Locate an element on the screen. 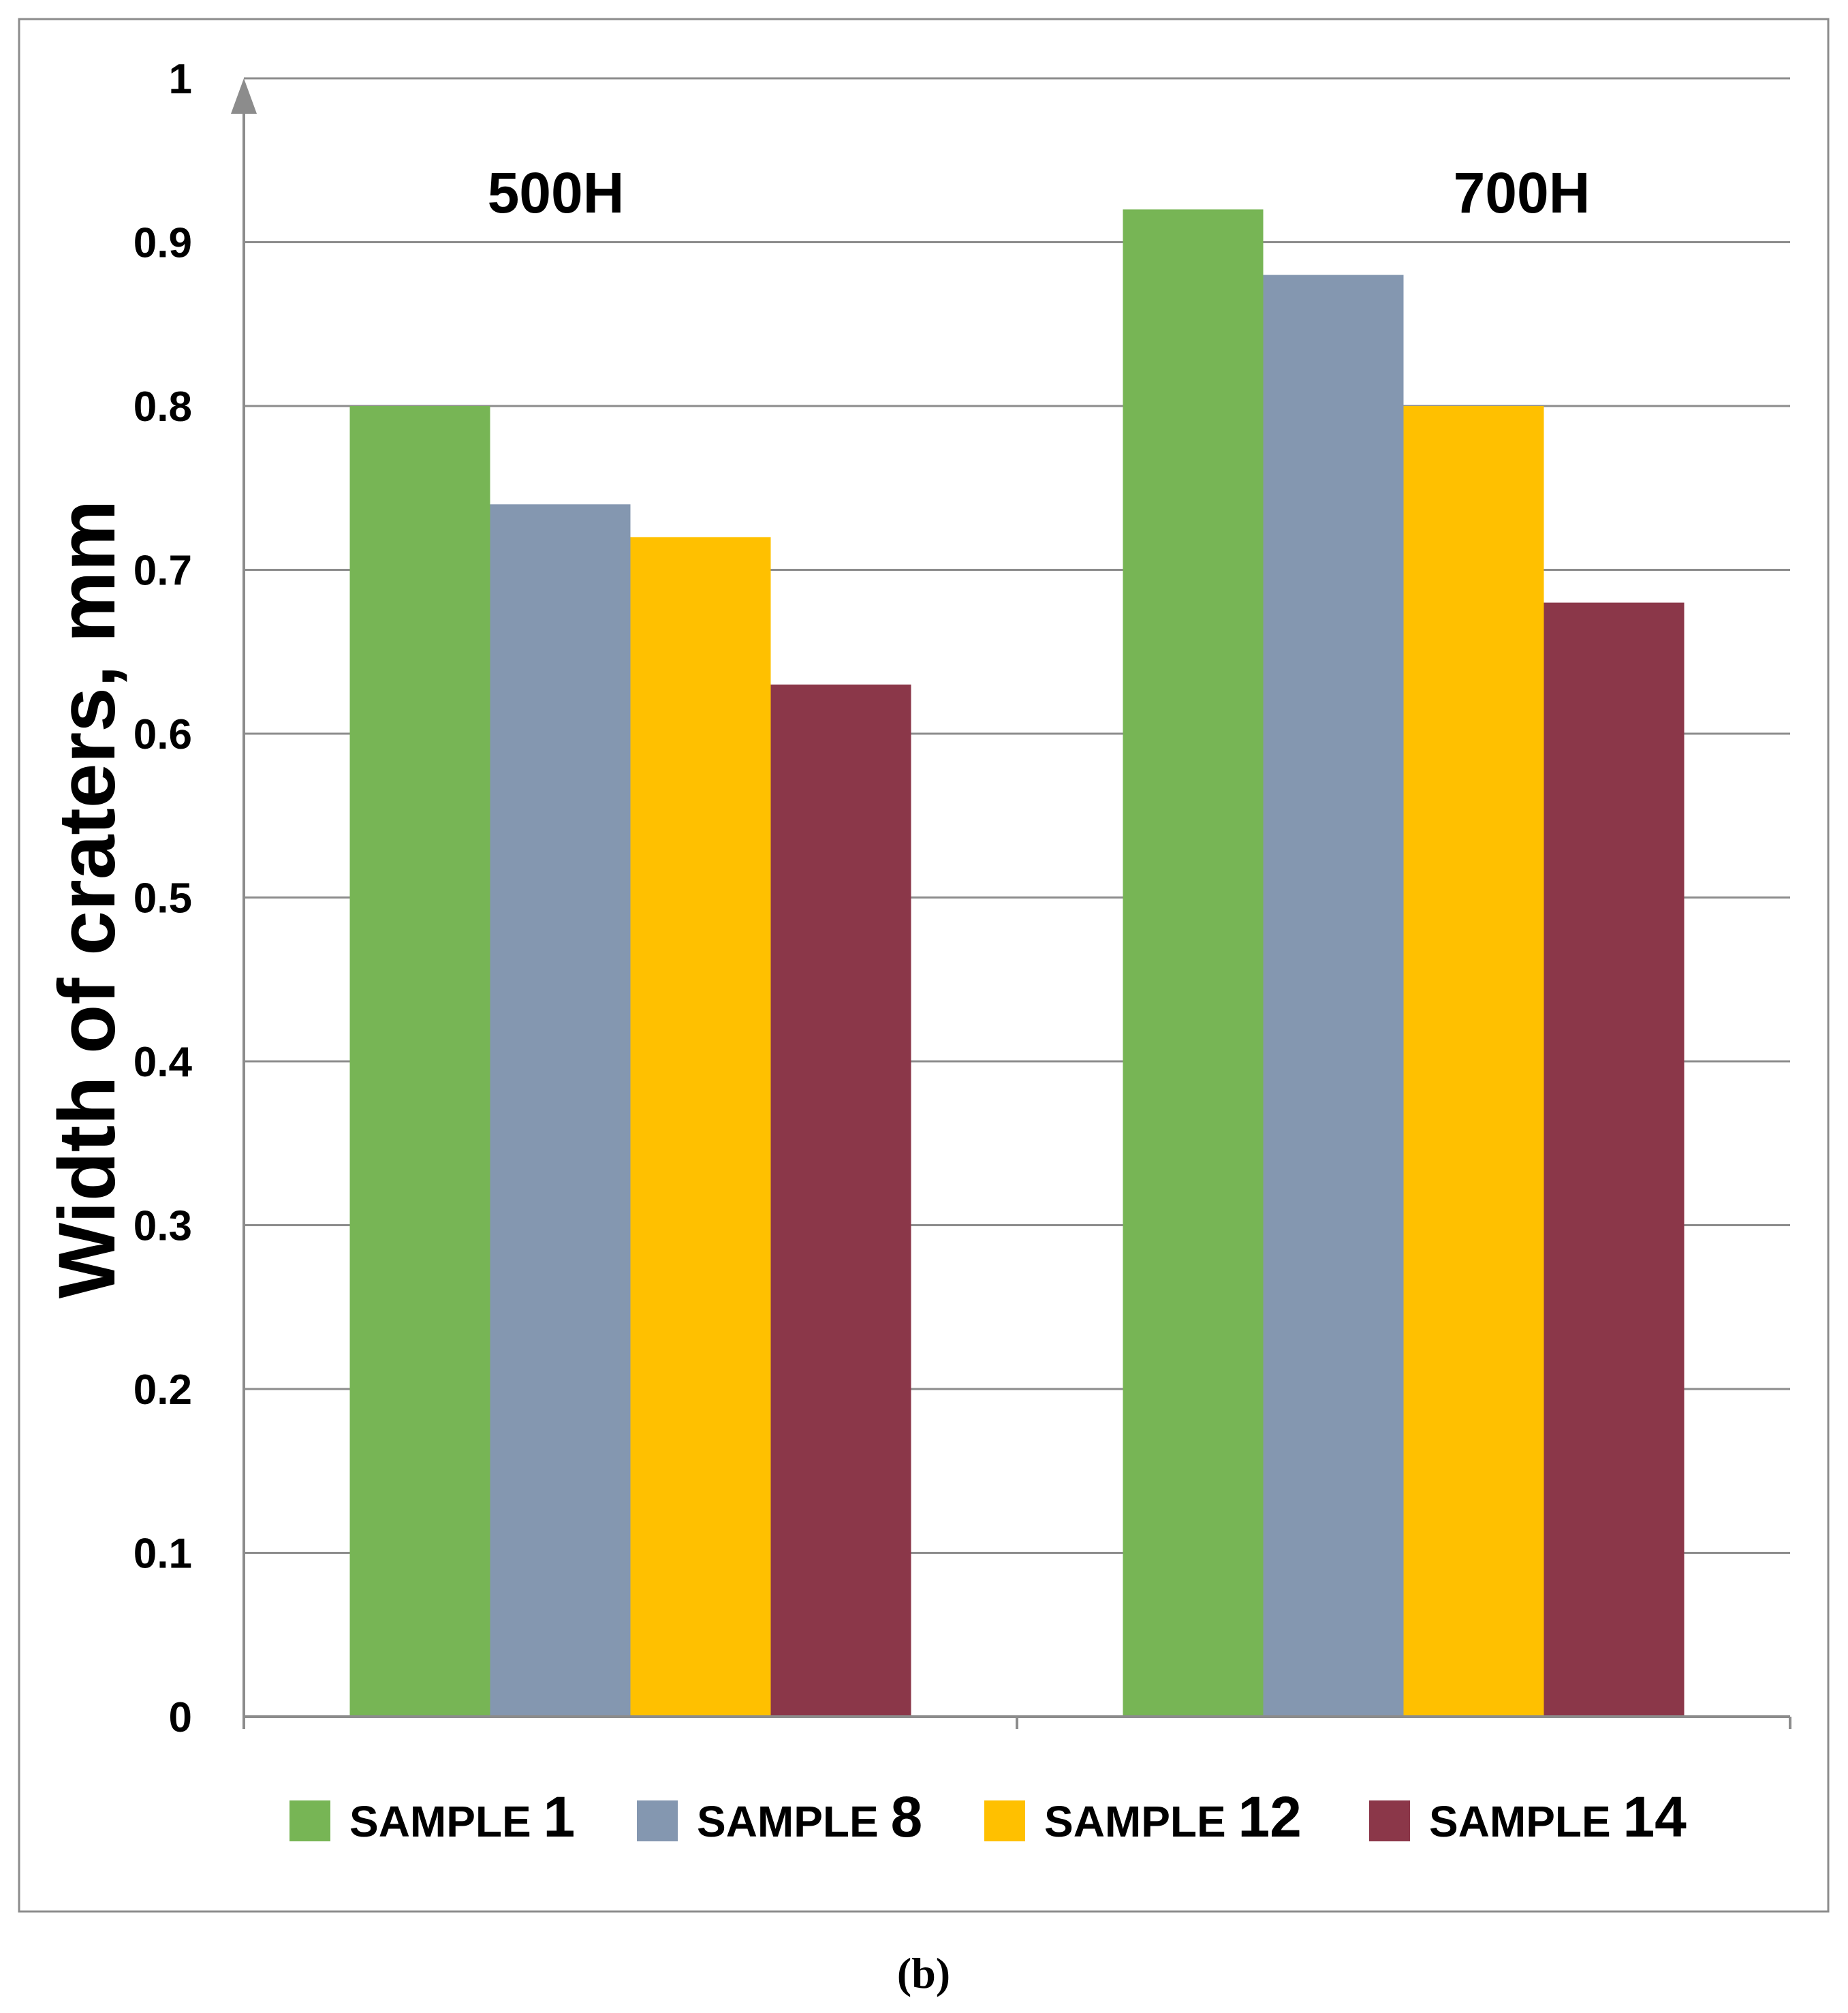 This screenshot has height=2013, width=1848. y-tick-label: 0.9 is located at coordinates (163, 243).